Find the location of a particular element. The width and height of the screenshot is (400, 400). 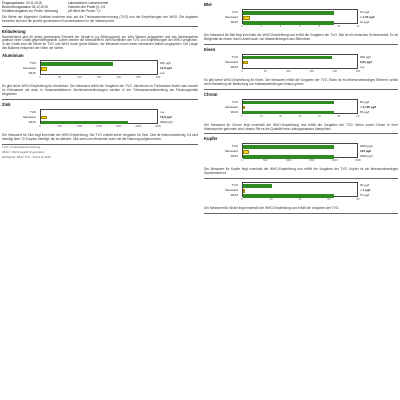

meta-ph: pH-Wert der Probe: 7,2 is located at coordinates (84, 10).